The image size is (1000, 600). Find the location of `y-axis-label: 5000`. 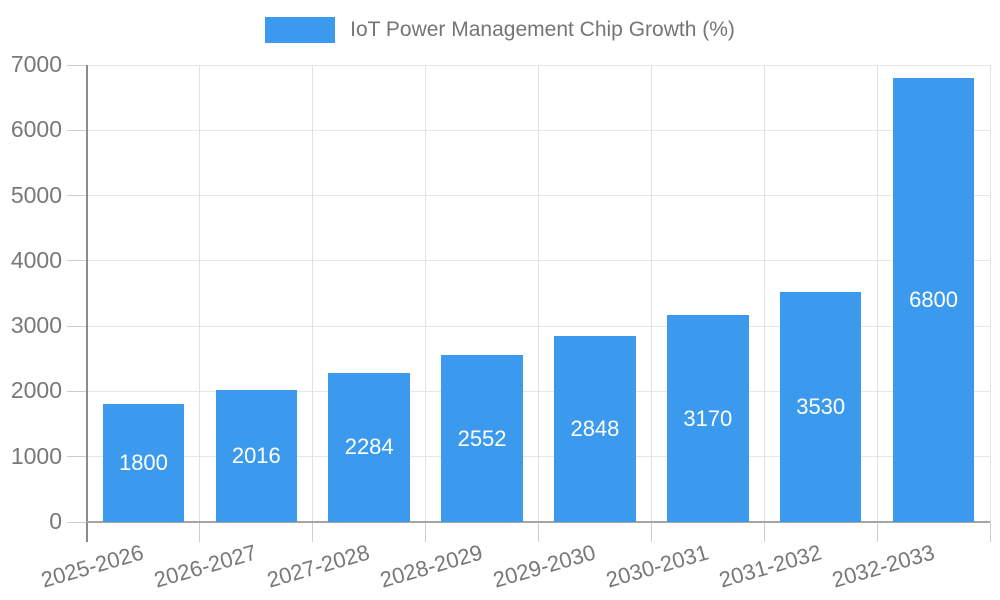

y-axis-label: 5000 is located at coordinates (36, 194).